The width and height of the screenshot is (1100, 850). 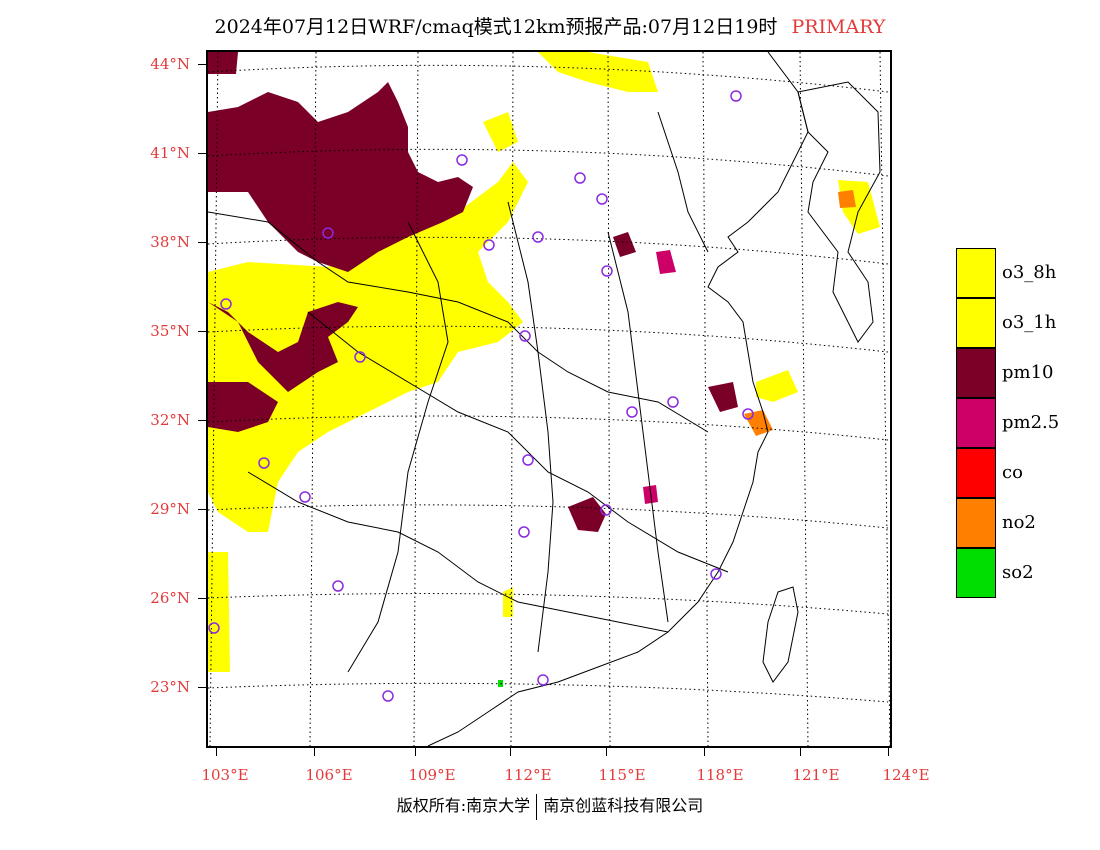 I want to click on pm10-region-central, so click(x=587, y=514).